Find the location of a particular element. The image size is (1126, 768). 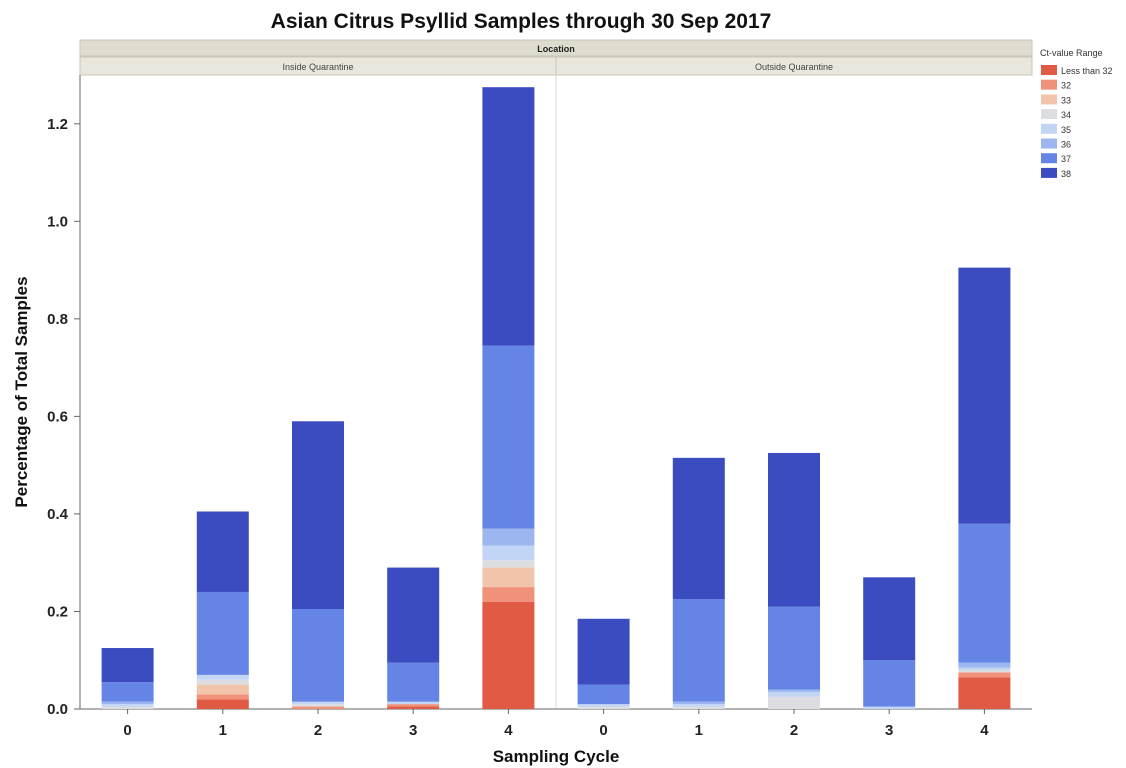

facet-outside-label: Outside Quarantine is located at coordinates (794, 67).